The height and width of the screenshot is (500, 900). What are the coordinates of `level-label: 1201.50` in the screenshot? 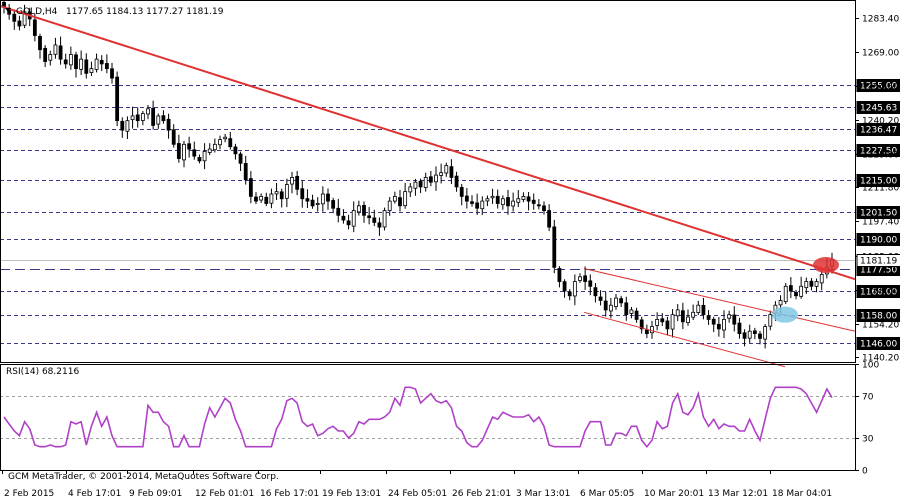 It's located at (878, 214).